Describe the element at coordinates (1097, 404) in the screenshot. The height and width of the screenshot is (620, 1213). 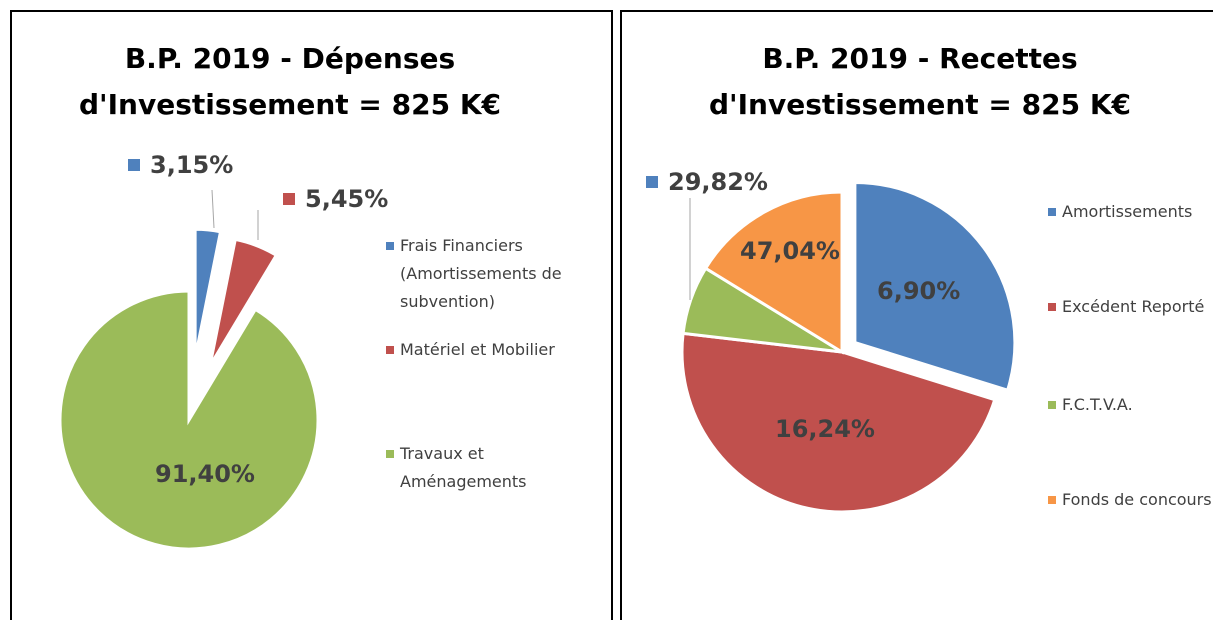
I see `legend-label: F.C.T.V.A.` at that location.